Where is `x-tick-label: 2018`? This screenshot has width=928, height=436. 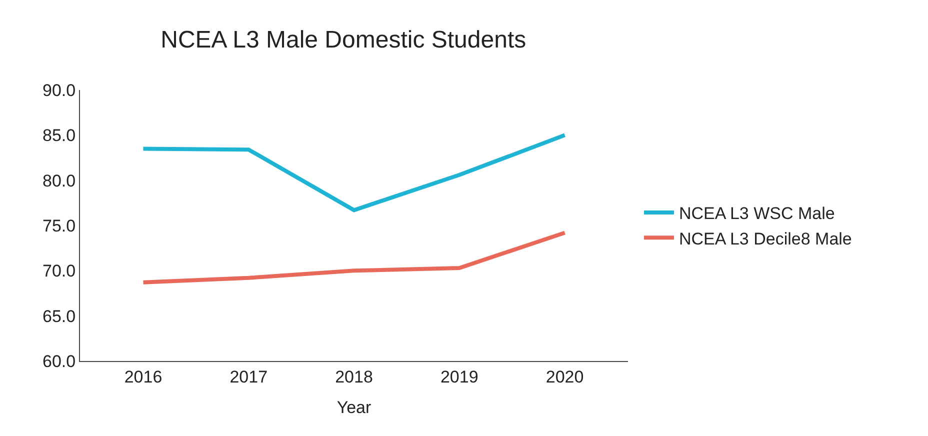 x-tick-label: 2018 is located at coordinates (354, 376).